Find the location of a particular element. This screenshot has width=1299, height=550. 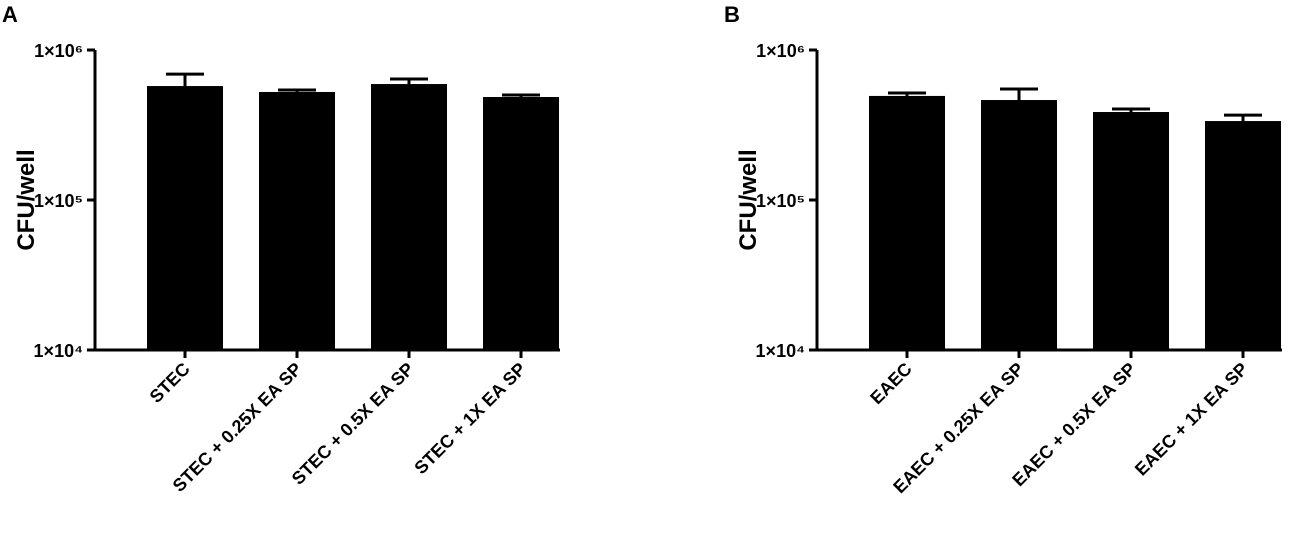

x-tick-label: STEC + 1X EA SP is located at coordinates (469, 418).